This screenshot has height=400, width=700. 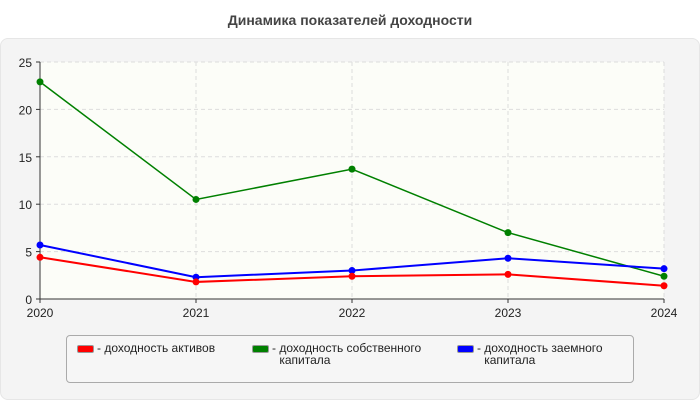 I want to click on chart-title: Динамика показателей доходности, so click(x=350, y=20).